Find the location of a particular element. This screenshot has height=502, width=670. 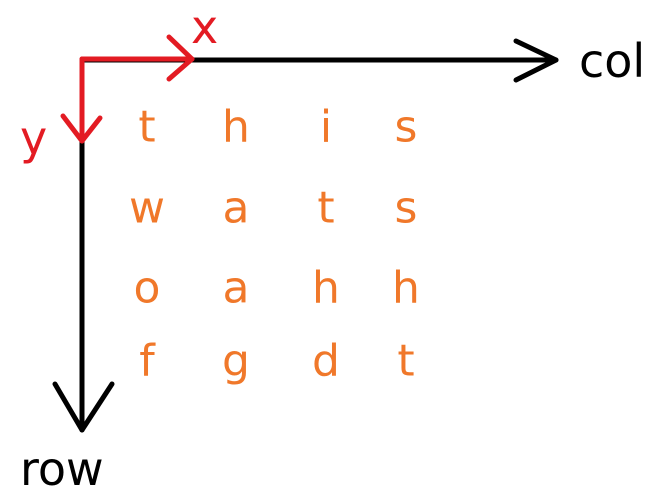

col-axis-label: col is located at coordinates (612, 61).